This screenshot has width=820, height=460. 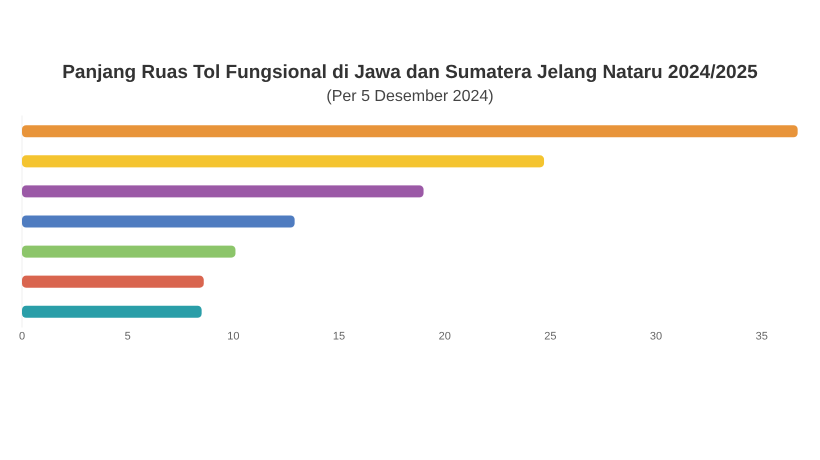 What do you see at coordinates (656, 336) in the screenshot?
I see `x-tick-label: 30` at bounding box center [656, 336].